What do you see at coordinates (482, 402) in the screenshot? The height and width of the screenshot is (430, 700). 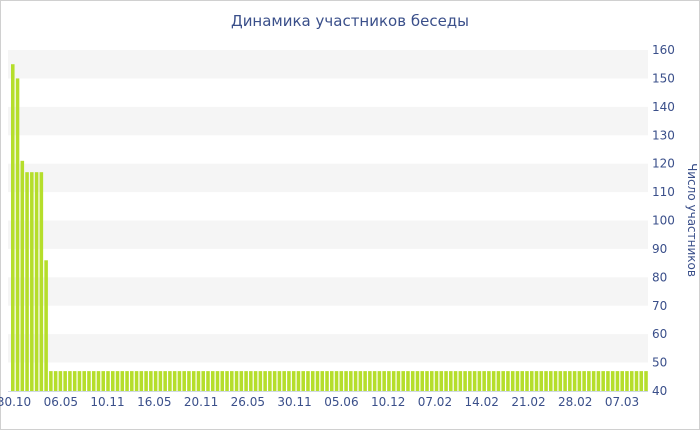 I see `x-tick-label: 14.02` at bounding box center [482, 402].